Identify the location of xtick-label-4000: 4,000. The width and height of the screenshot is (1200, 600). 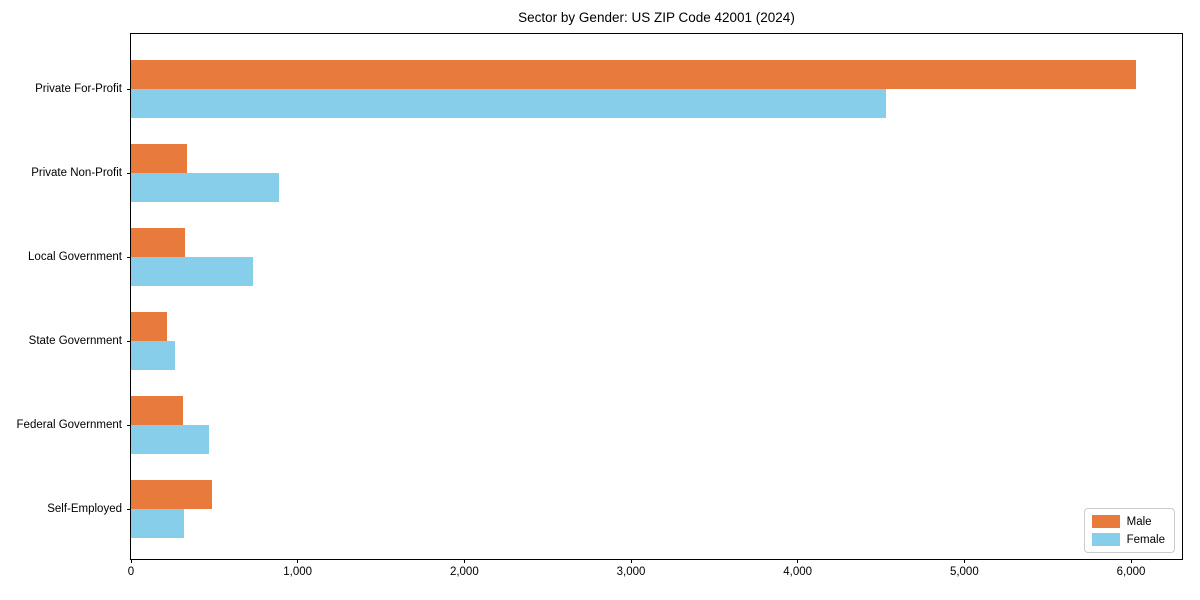
(798, 572).